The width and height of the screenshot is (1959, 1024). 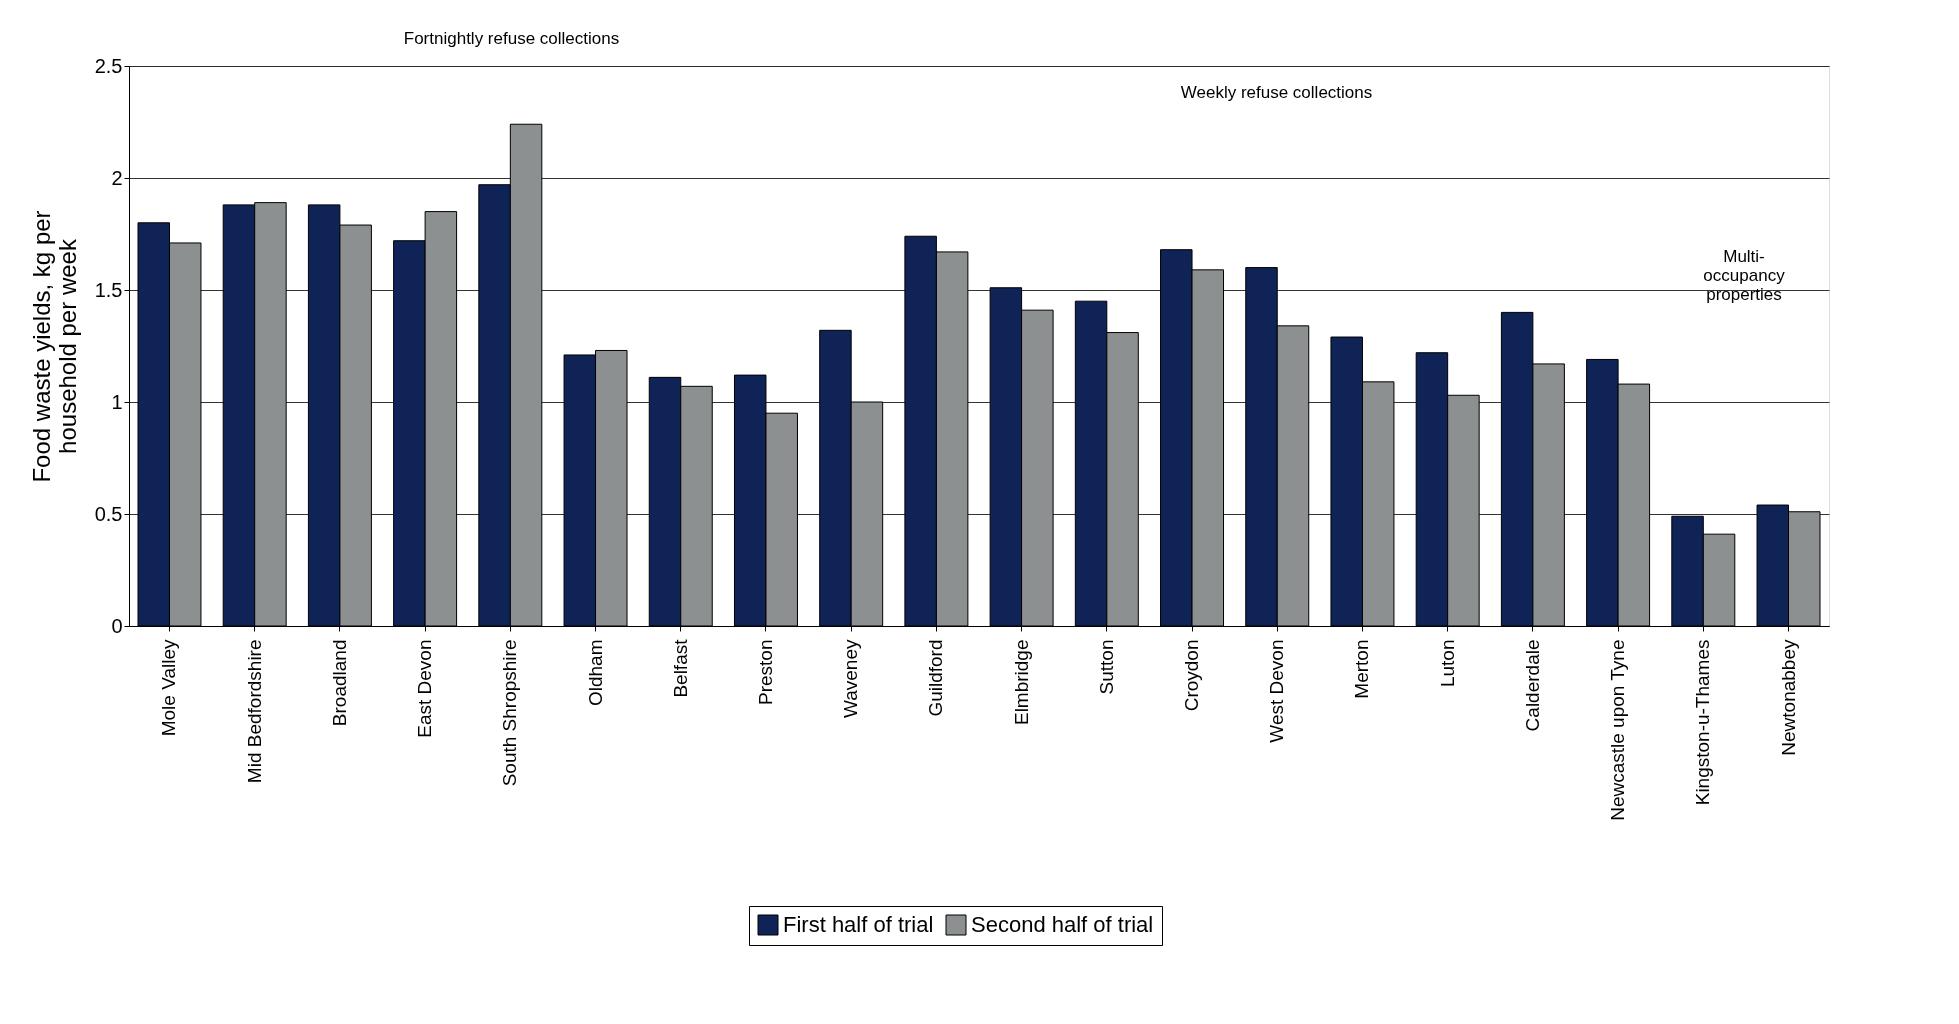 I want to click on x-tick-label: East Devon, so click(x=425, y=688).